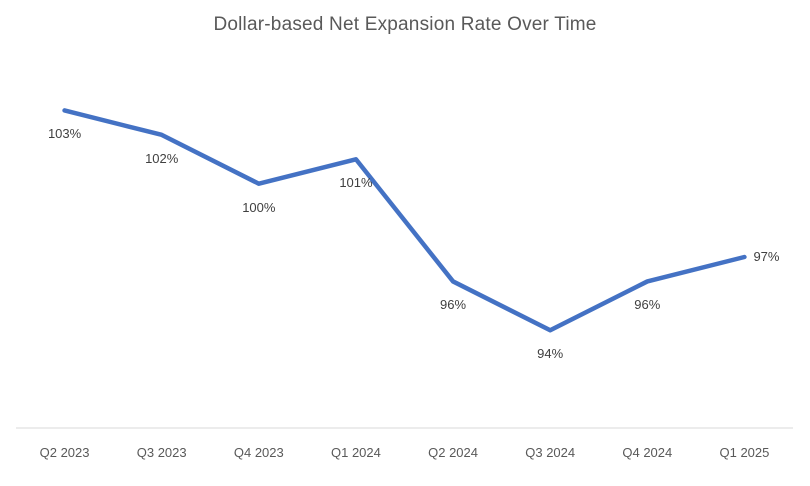 Image resolution: width=810 pixels, height=486 pixels. Describe the element at coordinates (64, 134) in the screenshot. I see `data-label: 103%` at that location.